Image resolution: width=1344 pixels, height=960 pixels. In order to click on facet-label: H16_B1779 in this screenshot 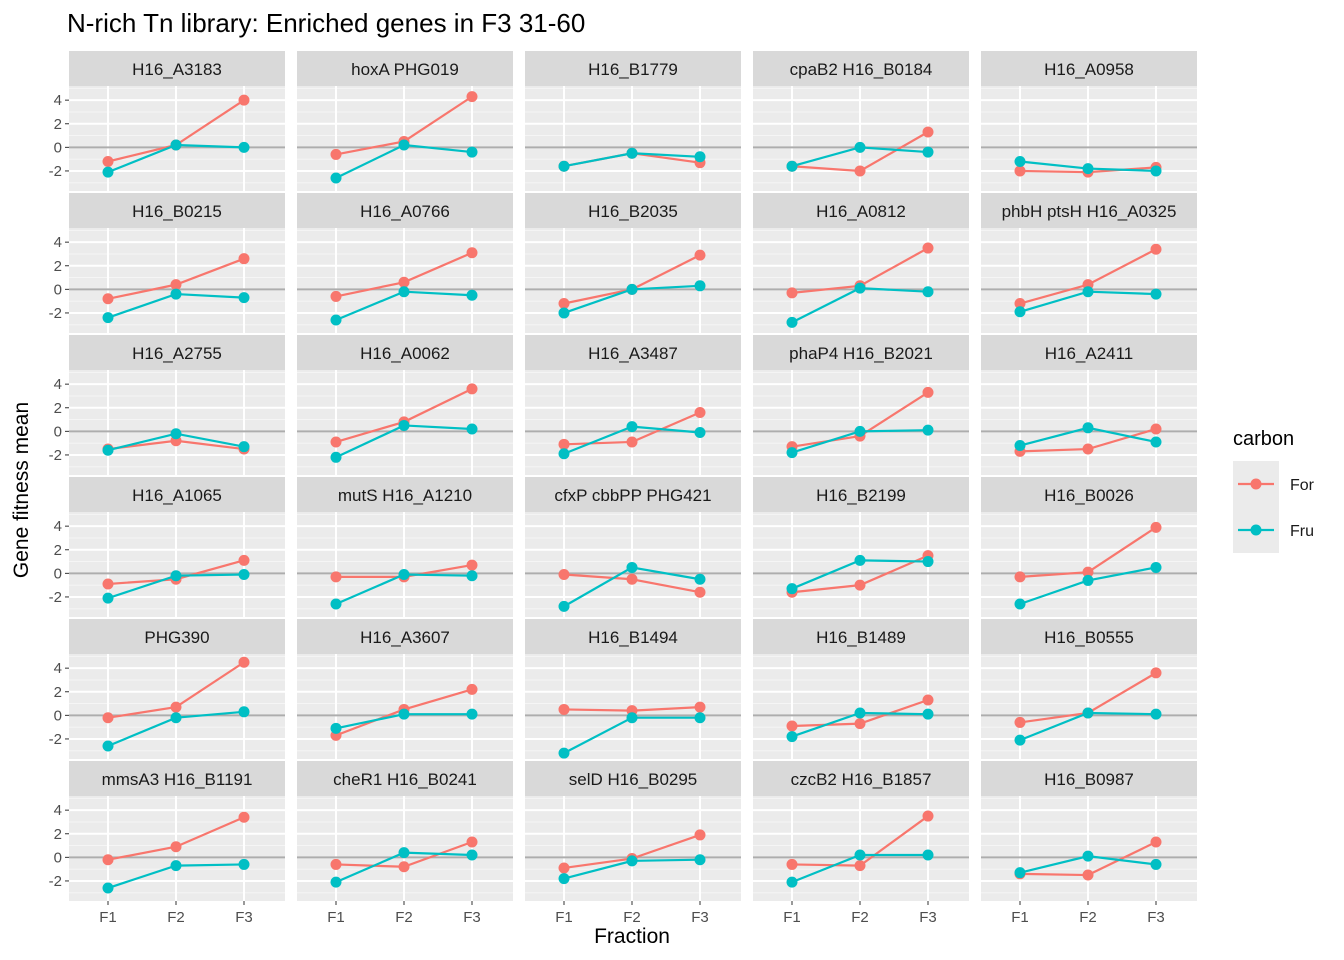, I will do `click(633, 69)`.